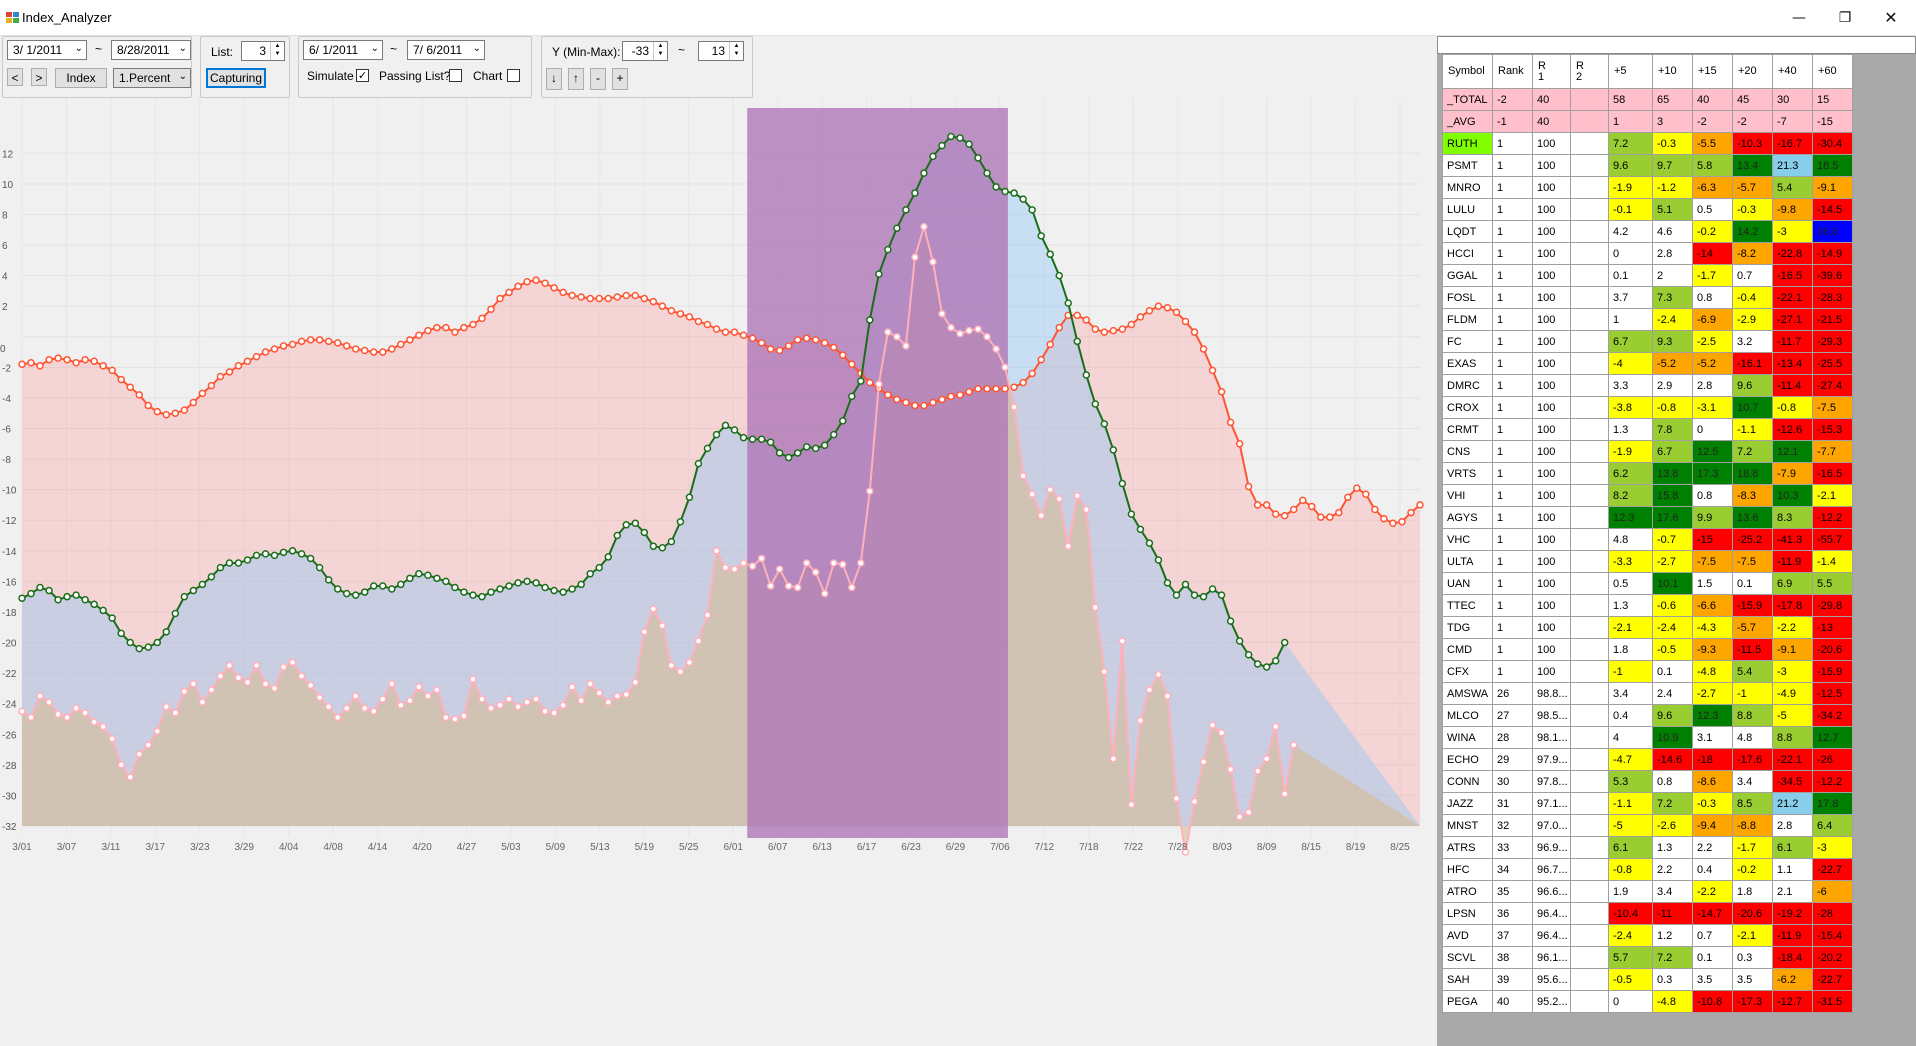 This screenshot has height=1046, width=1916. What do you see at coordinates (1792, 979) in the screenshot?
I see `grid-cell: -6.2` at bounding box center [1792, 979].